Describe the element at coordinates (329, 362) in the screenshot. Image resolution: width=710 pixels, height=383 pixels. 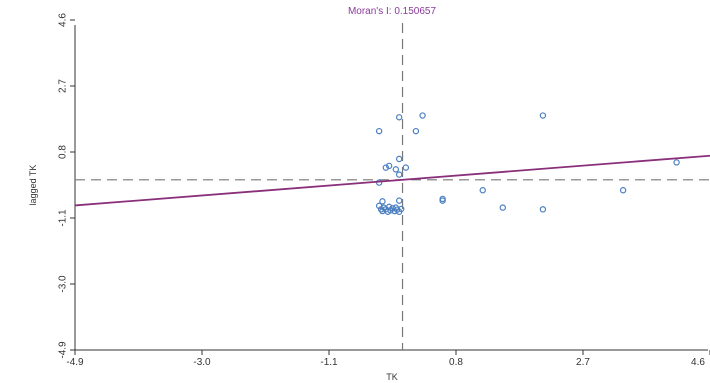
I see `x-tick-label: -1.1` at that location.